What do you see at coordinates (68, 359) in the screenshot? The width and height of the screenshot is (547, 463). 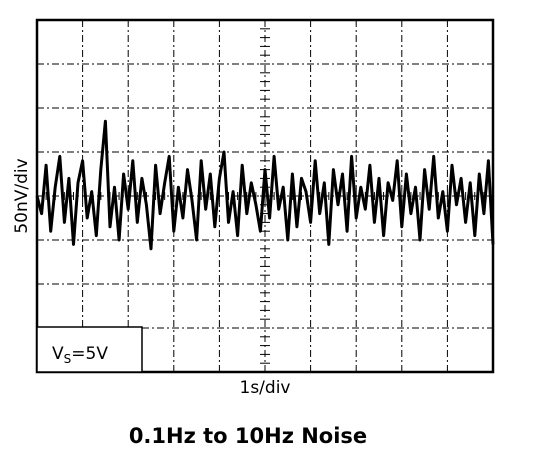 I see `annotation-sub: S` at bounding box center [68, 359].